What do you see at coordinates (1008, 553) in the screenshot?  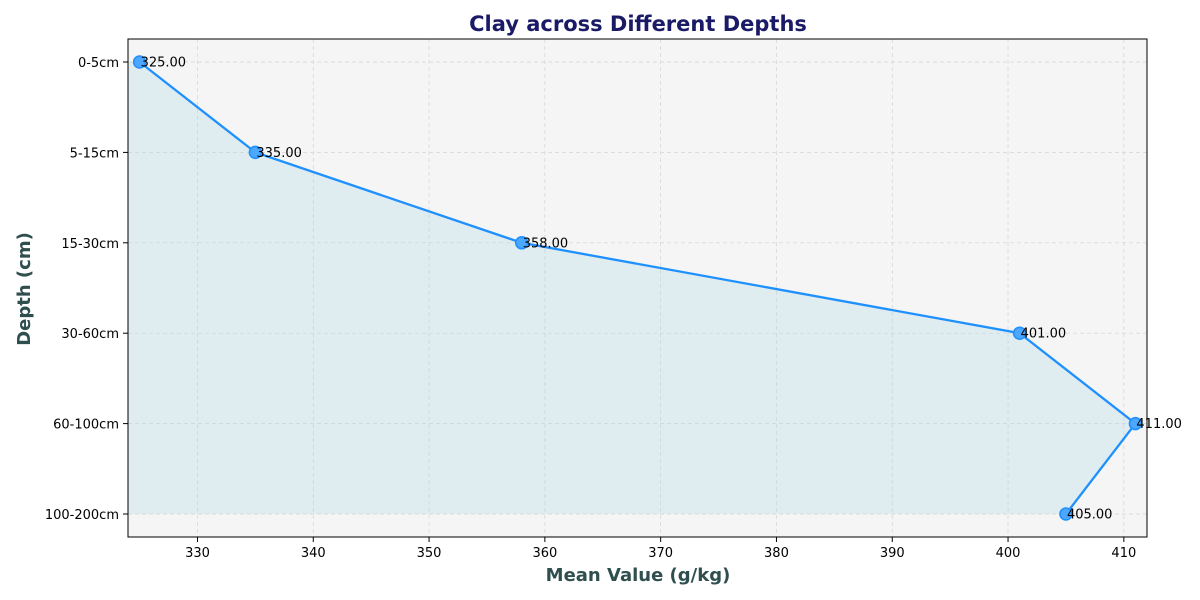 I see `x-tick-label: 400` at bounding box center [1008, 553].